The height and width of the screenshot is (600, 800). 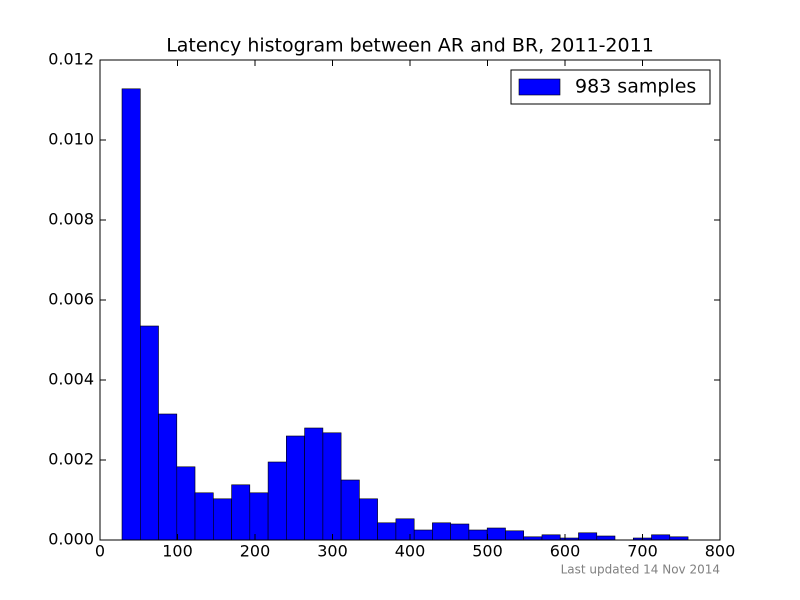 I want to click on y-tick-label: 0.000, so click(x=71, y=539).